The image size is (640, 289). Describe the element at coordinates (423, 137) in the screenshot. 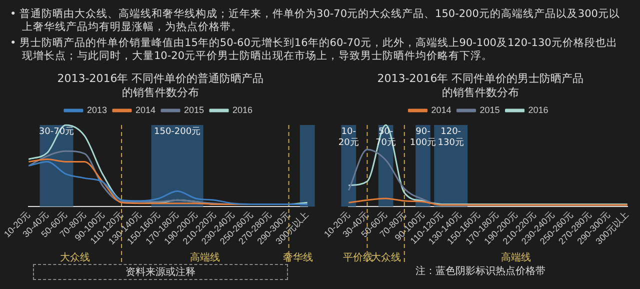

I see `band-label: 90-100元` at that location.